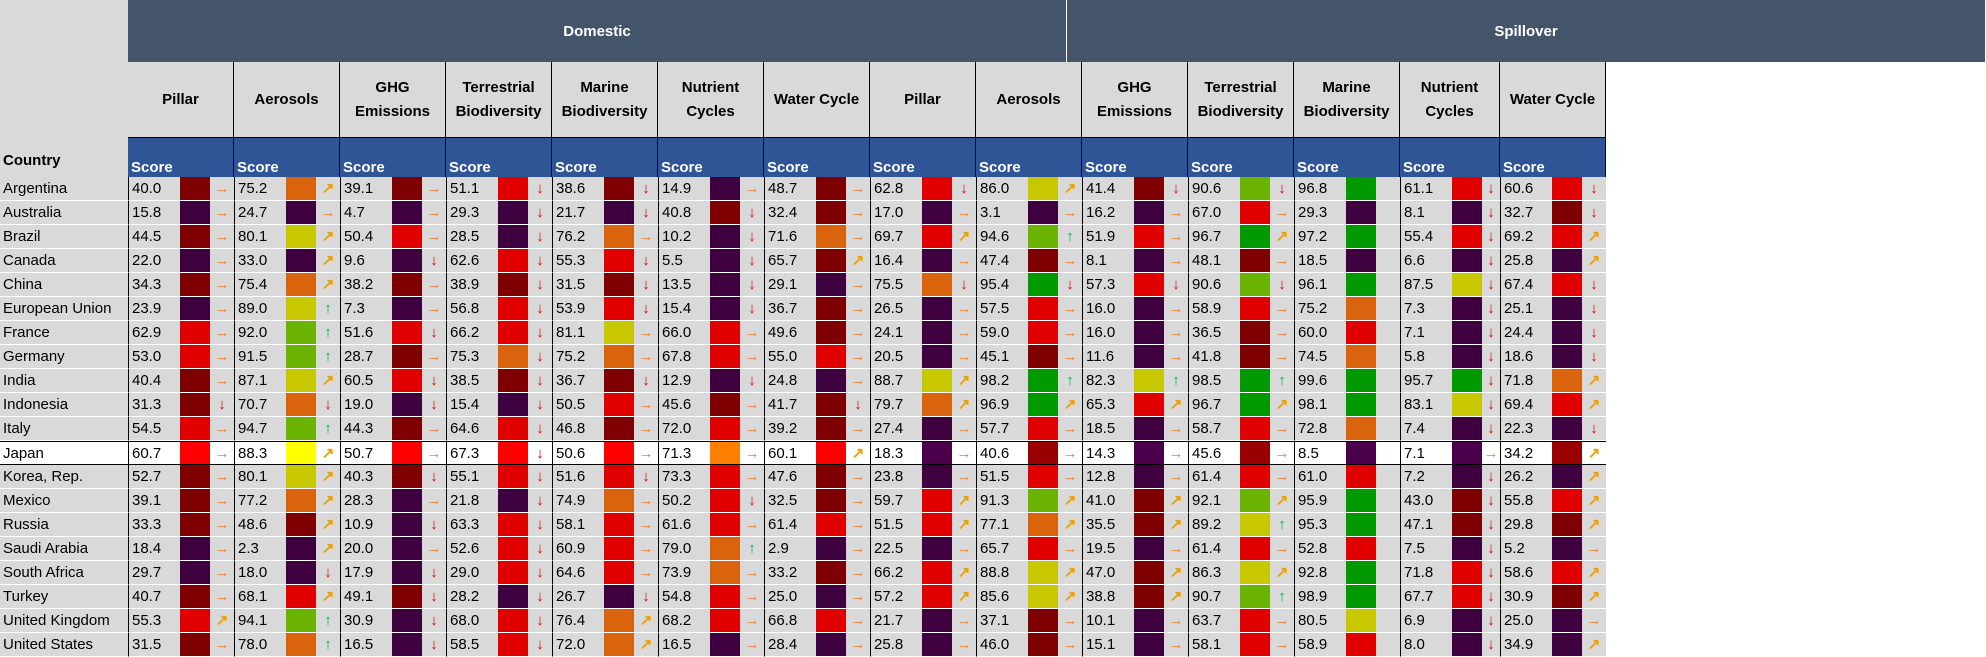 The image size is (1986, 657). What do you see at coordinates (260, 621) in the screenshot?
I see `domestic-score-value: 94.1` at bounding box center [260, 621].